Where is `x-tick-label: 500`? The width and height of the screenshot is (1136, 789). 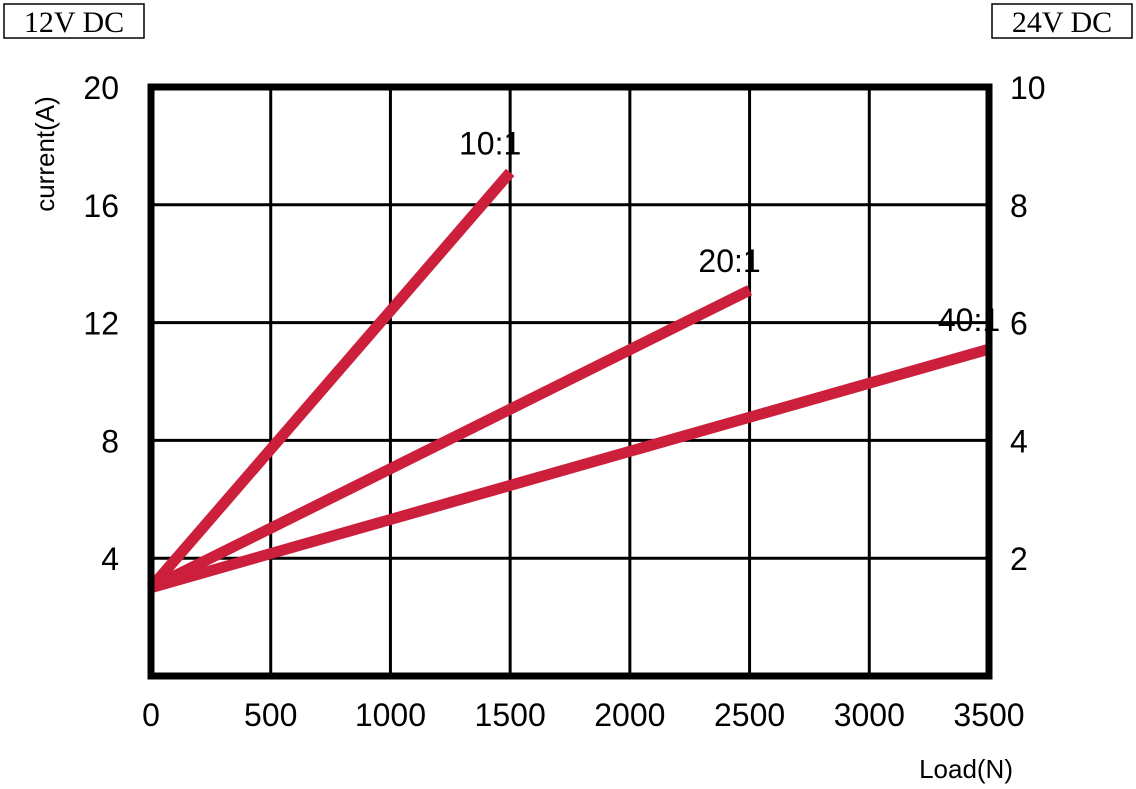 x-tick-label: 500 is located at coordinates (270, 715).